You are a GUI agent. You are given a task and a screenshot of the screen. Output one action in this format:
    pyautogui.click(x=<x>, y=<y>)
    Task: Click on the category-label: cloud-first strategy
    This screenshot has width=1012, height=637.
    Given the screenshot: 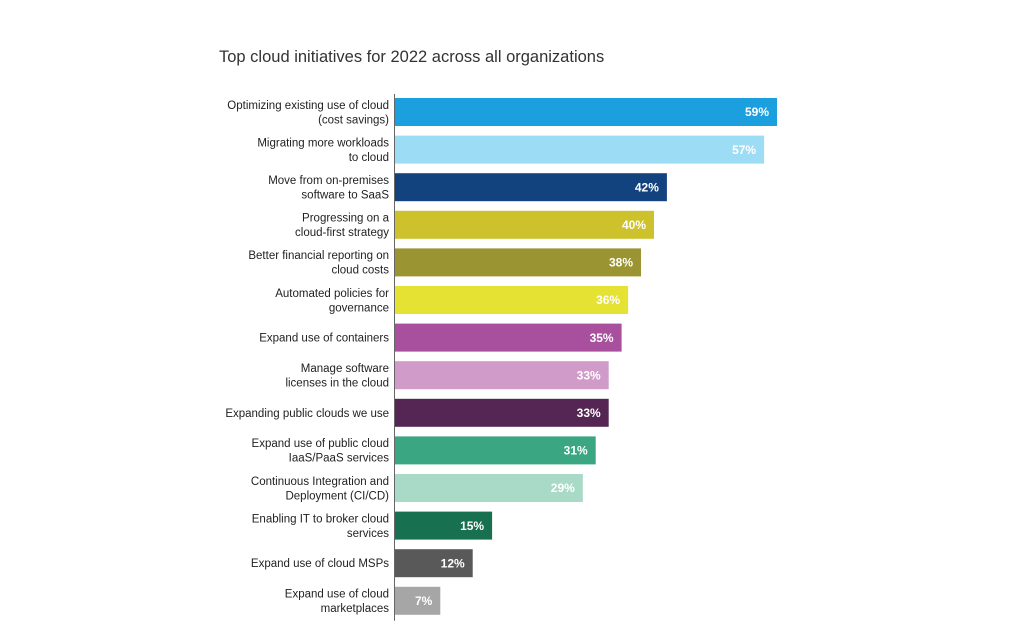 What is the action you would take?
    pyautogui.click(x=342, y=233)
    